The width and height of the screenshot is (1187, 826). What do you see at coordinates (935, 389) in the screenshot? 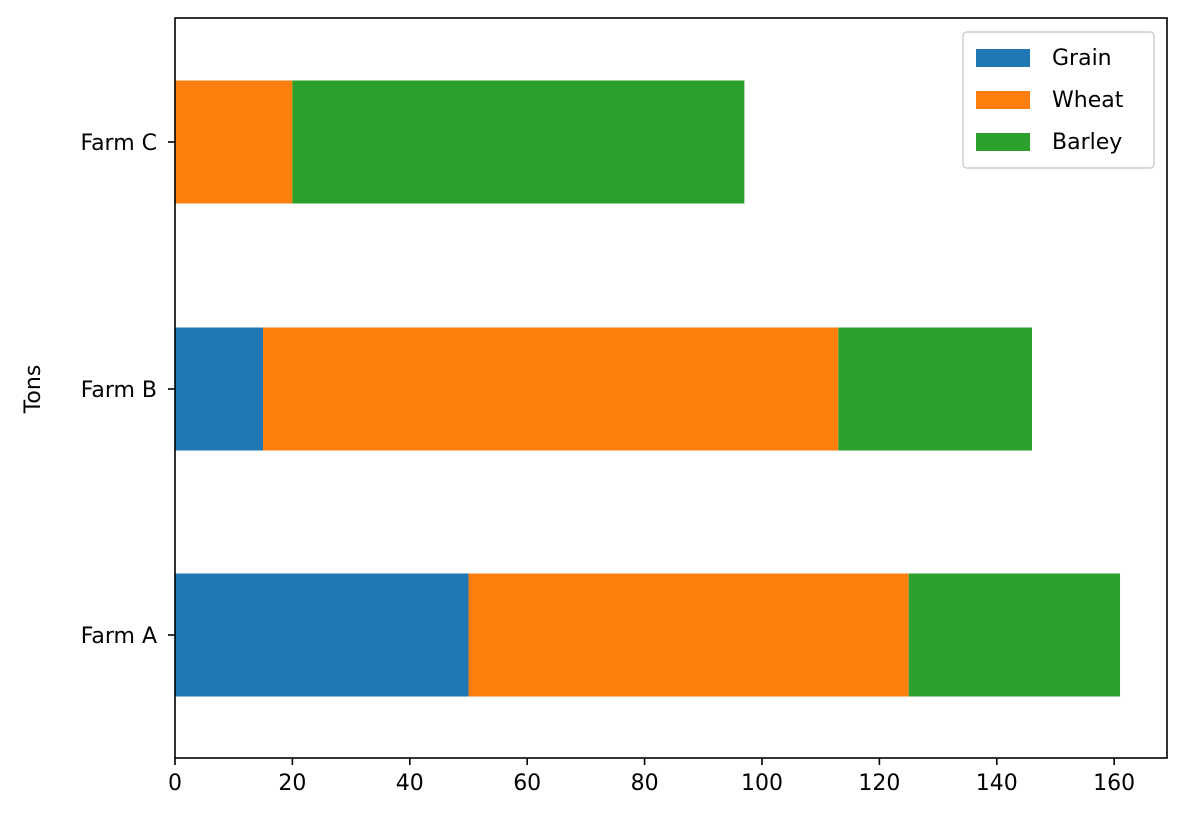
I see `bar-barley-farm-b` at bounding box center [935, 389].